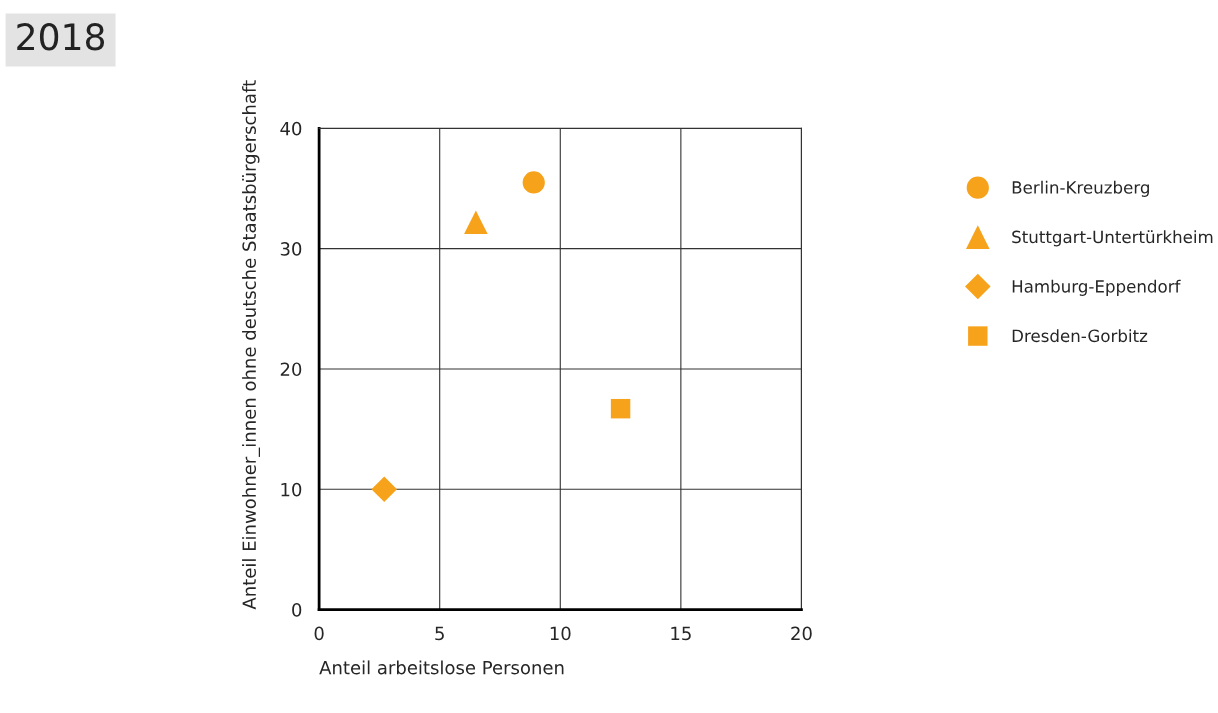 Image resolution: width=1218 pixels, height=713 pixels. What do you see at coordinates (681, 633) in the screenshot?
I see `x-tick-label: 15` at bounding box center [681, 633].